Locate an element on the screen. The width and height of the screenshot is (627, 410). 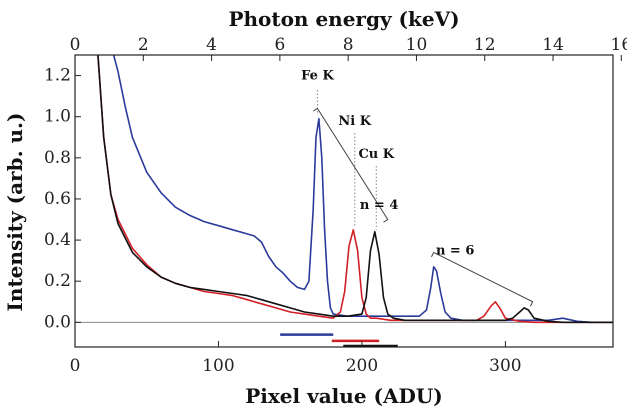
y-tick-label: 0.8 is located at coordinates (57, 158).